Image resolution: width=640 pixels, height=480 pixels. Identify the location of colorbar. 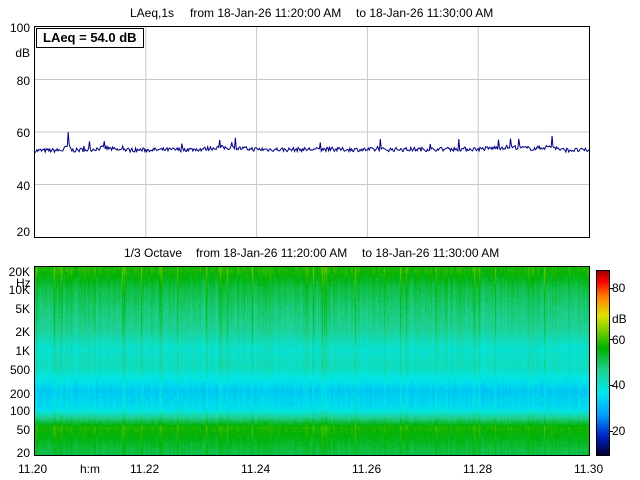
(603, 363).